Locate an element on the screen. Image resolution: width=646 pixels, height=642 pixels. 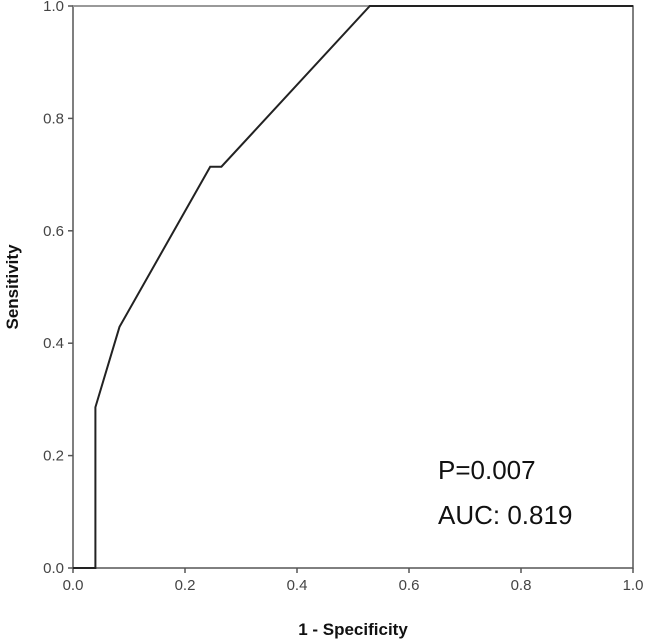
y-tick-label: 0.8 is located at coordinates (53, 118).